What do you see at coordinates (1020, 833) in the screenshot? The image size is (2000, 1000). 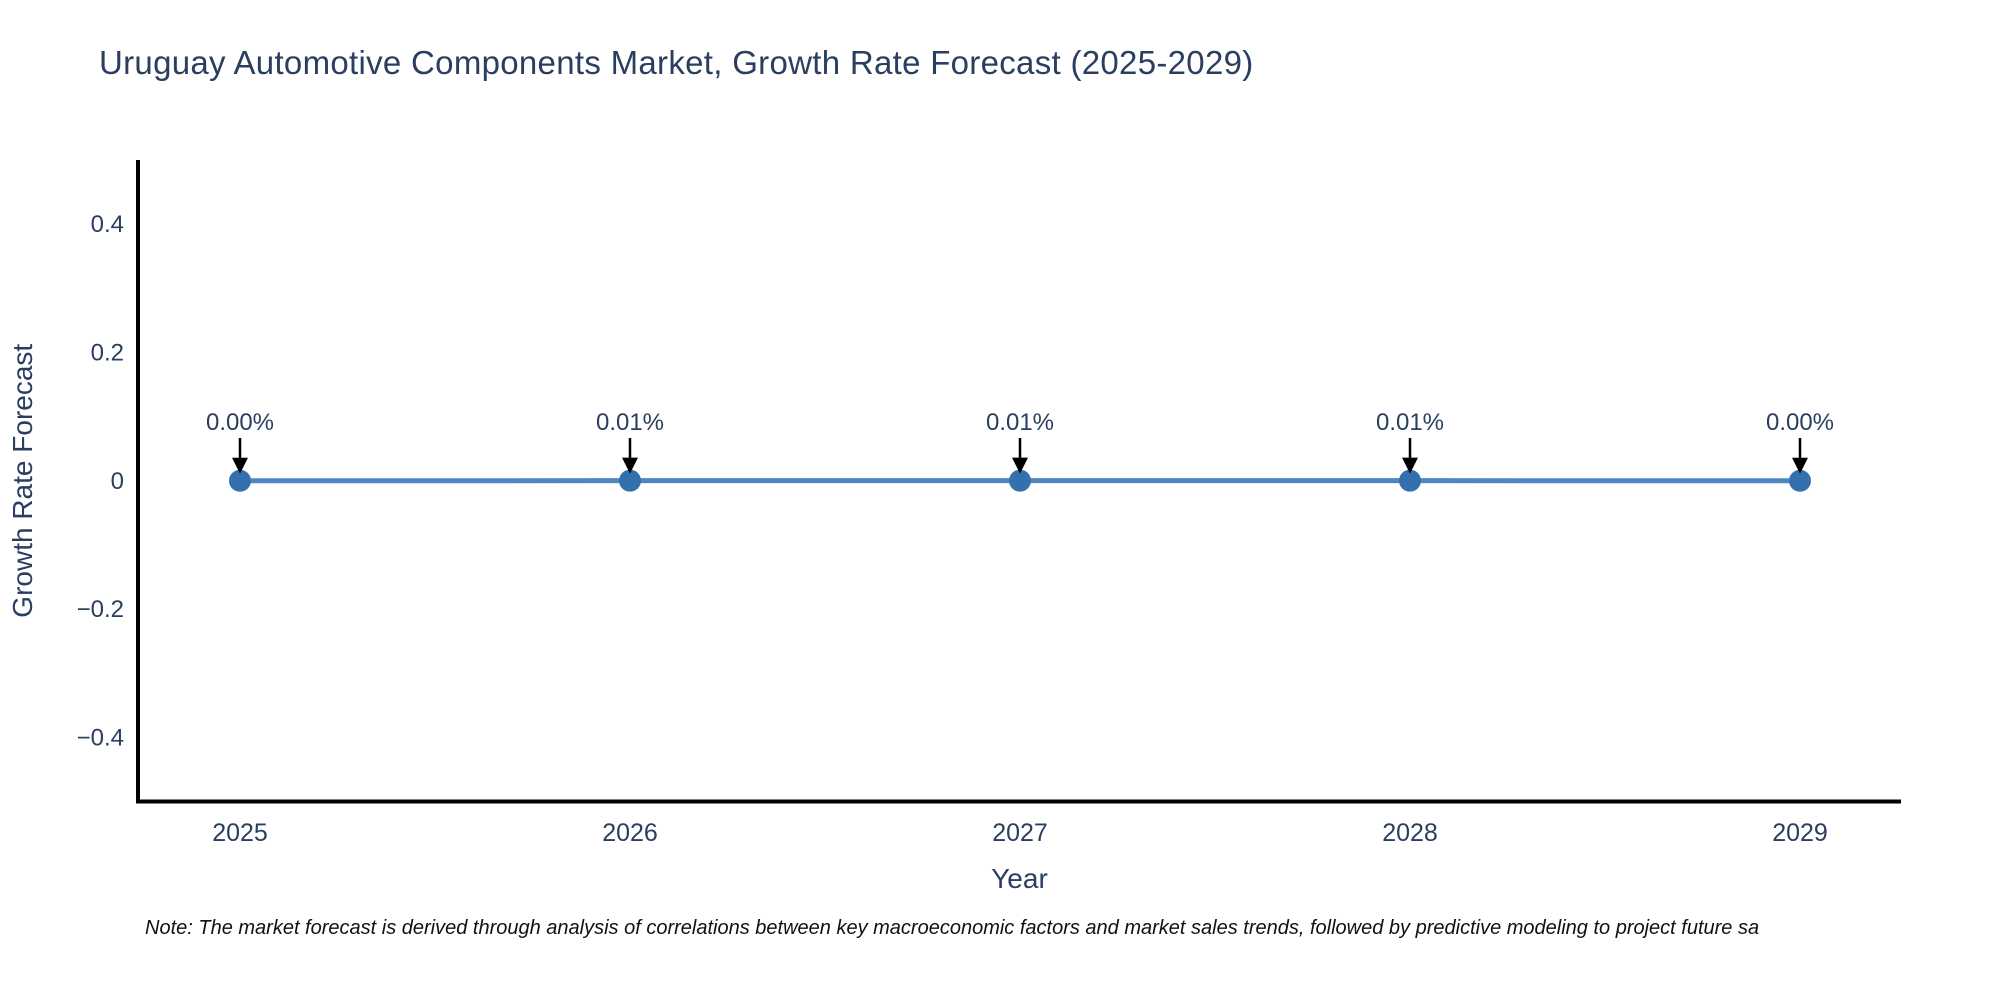 I see `x-tick-label: 2027` at bounding box center [1020, 833].